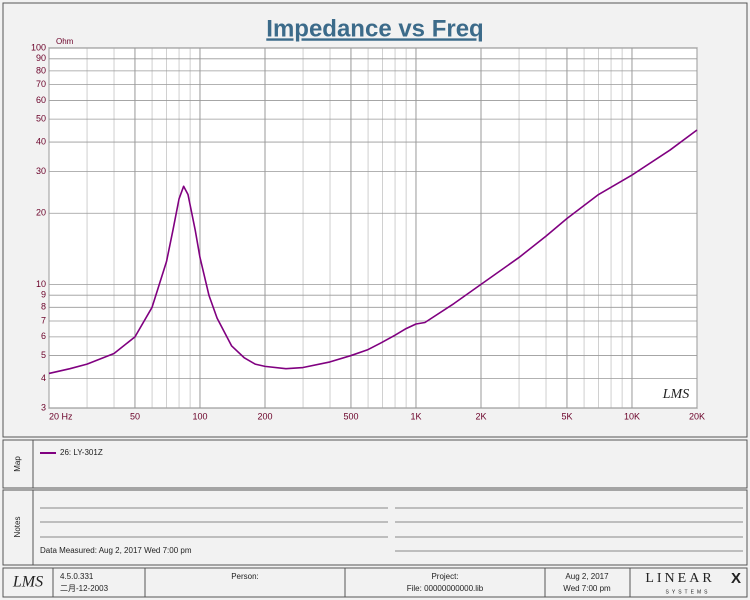  Describe the element at coordinates (444, 576) in the screenshot. I see `project: Project:` at that location.